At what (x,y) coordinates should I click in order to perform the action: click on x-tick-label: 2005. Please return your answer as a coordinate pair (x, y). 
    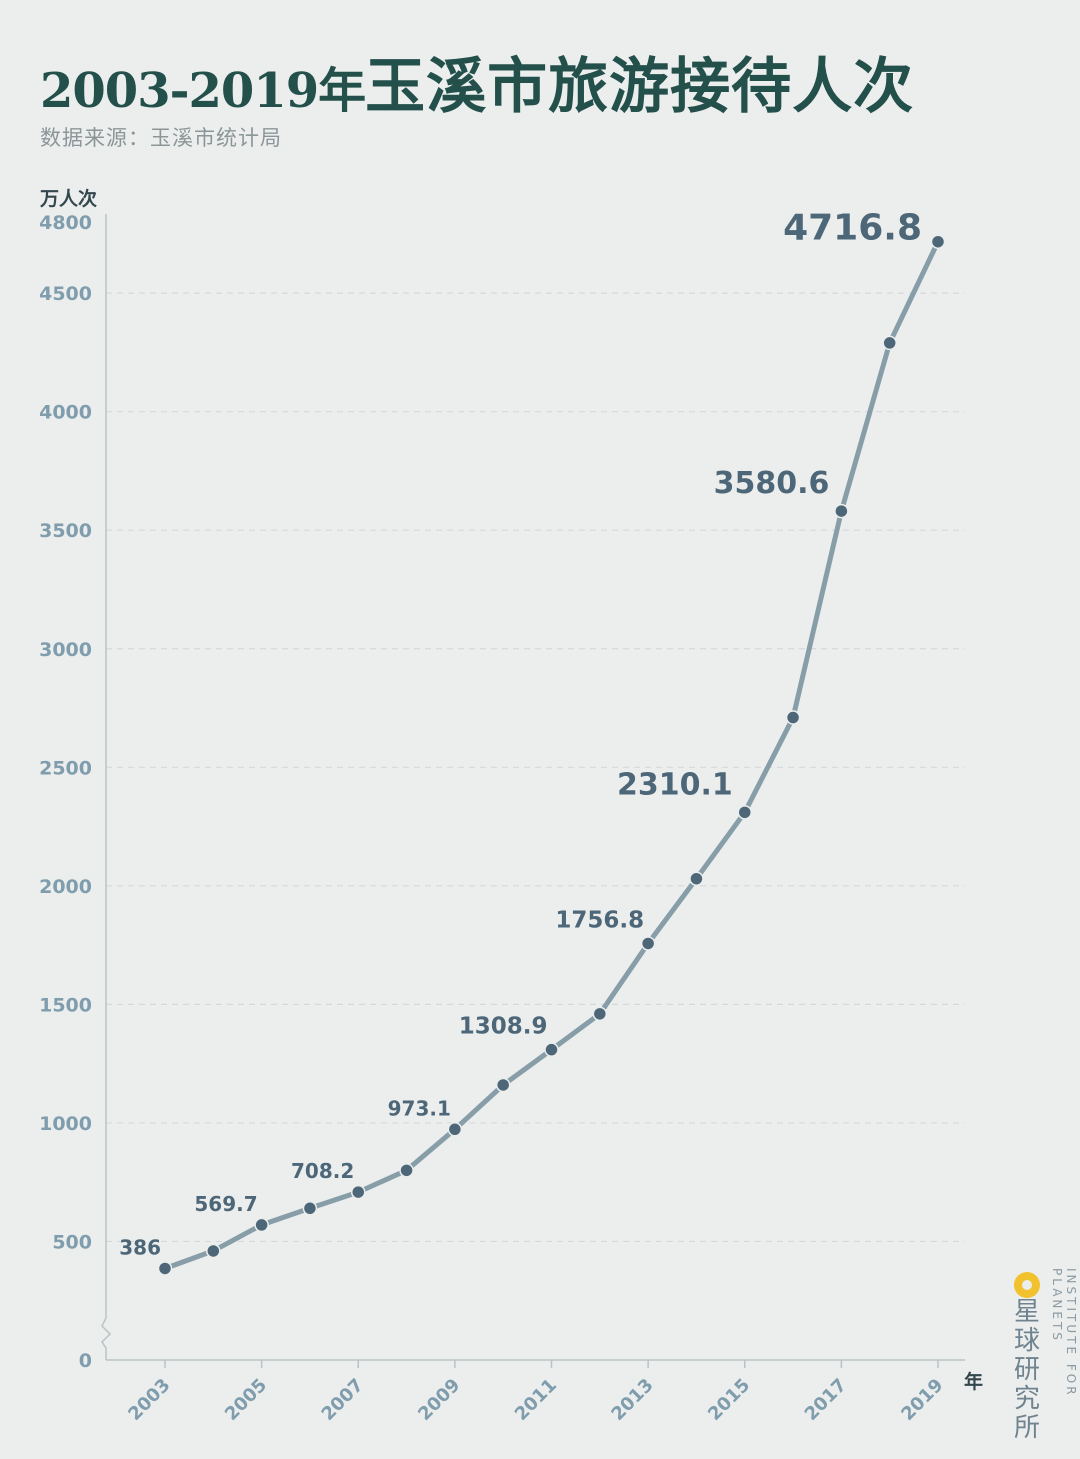
    Looking at the image, I should click on (246, 1400).